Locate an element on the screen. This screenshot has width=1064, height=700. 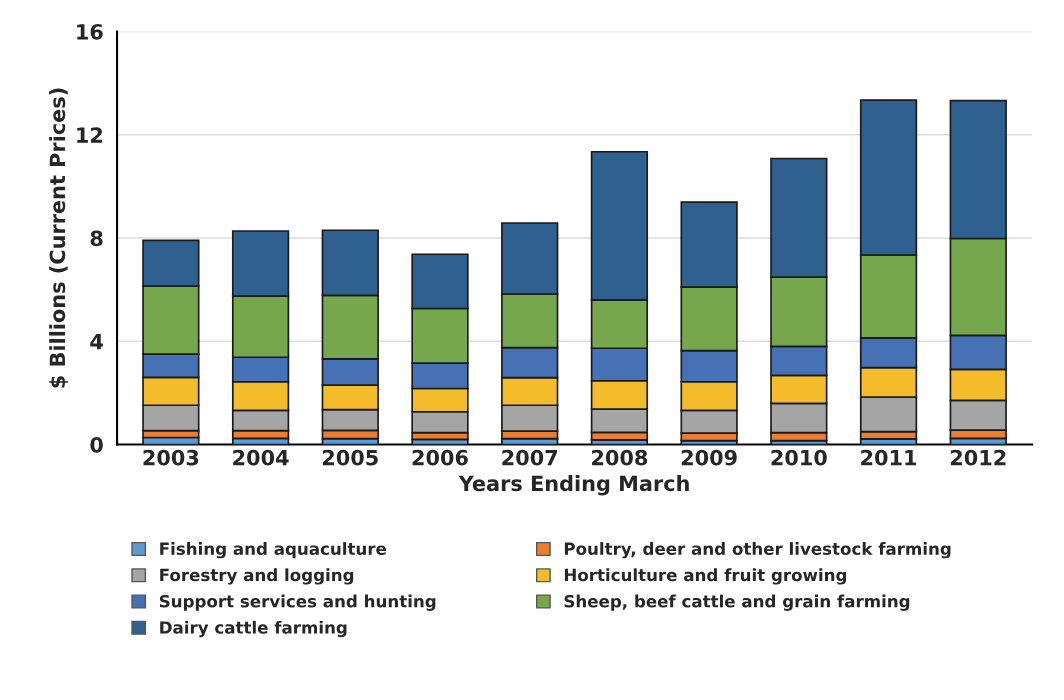
legend-label: Fishing and aquaculture is located at coordinates (273, 550).